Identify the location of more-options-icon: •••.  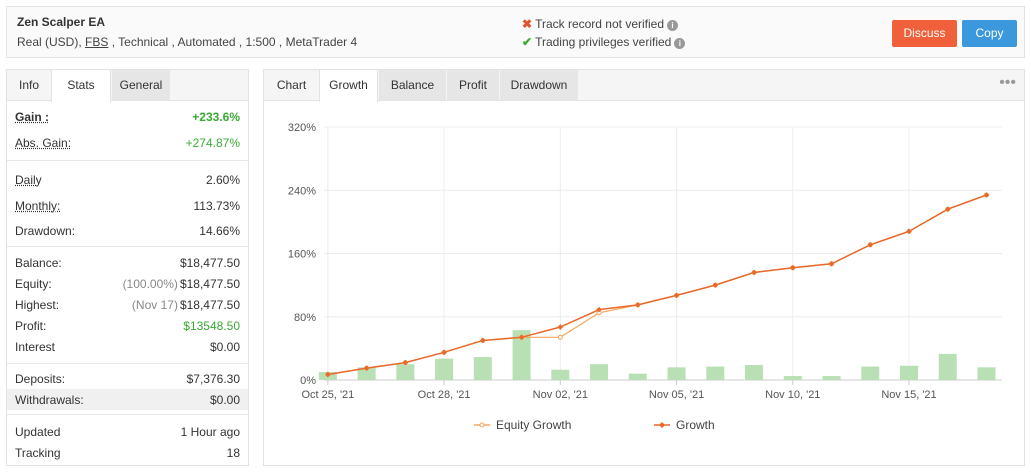
(1007, 82).